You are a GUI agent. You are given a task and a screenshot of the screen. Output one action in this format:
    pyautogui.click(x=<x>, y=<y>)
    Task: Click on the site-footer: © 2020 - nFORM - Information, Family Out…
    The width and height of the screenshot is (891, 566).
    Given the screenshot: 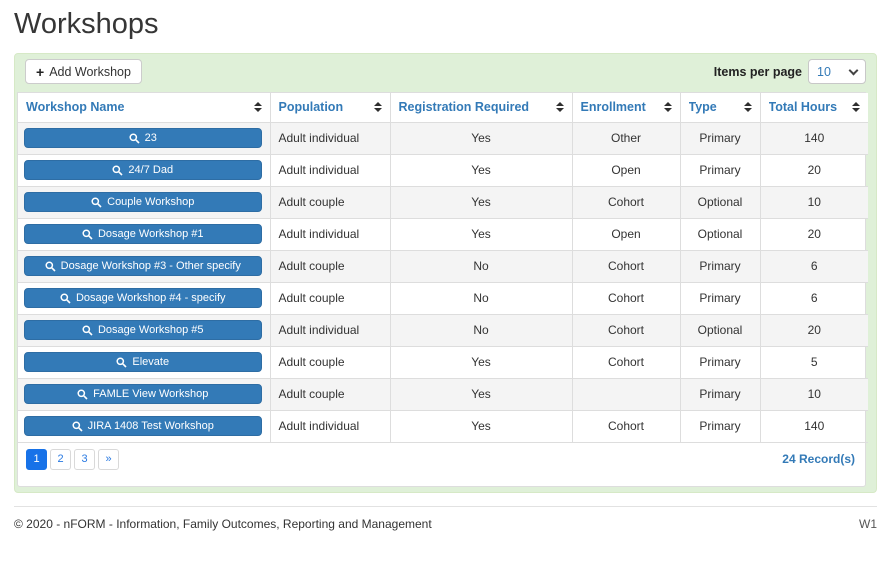 What is the action you would take?
    pyautogui.click(x=445, y=518)
    